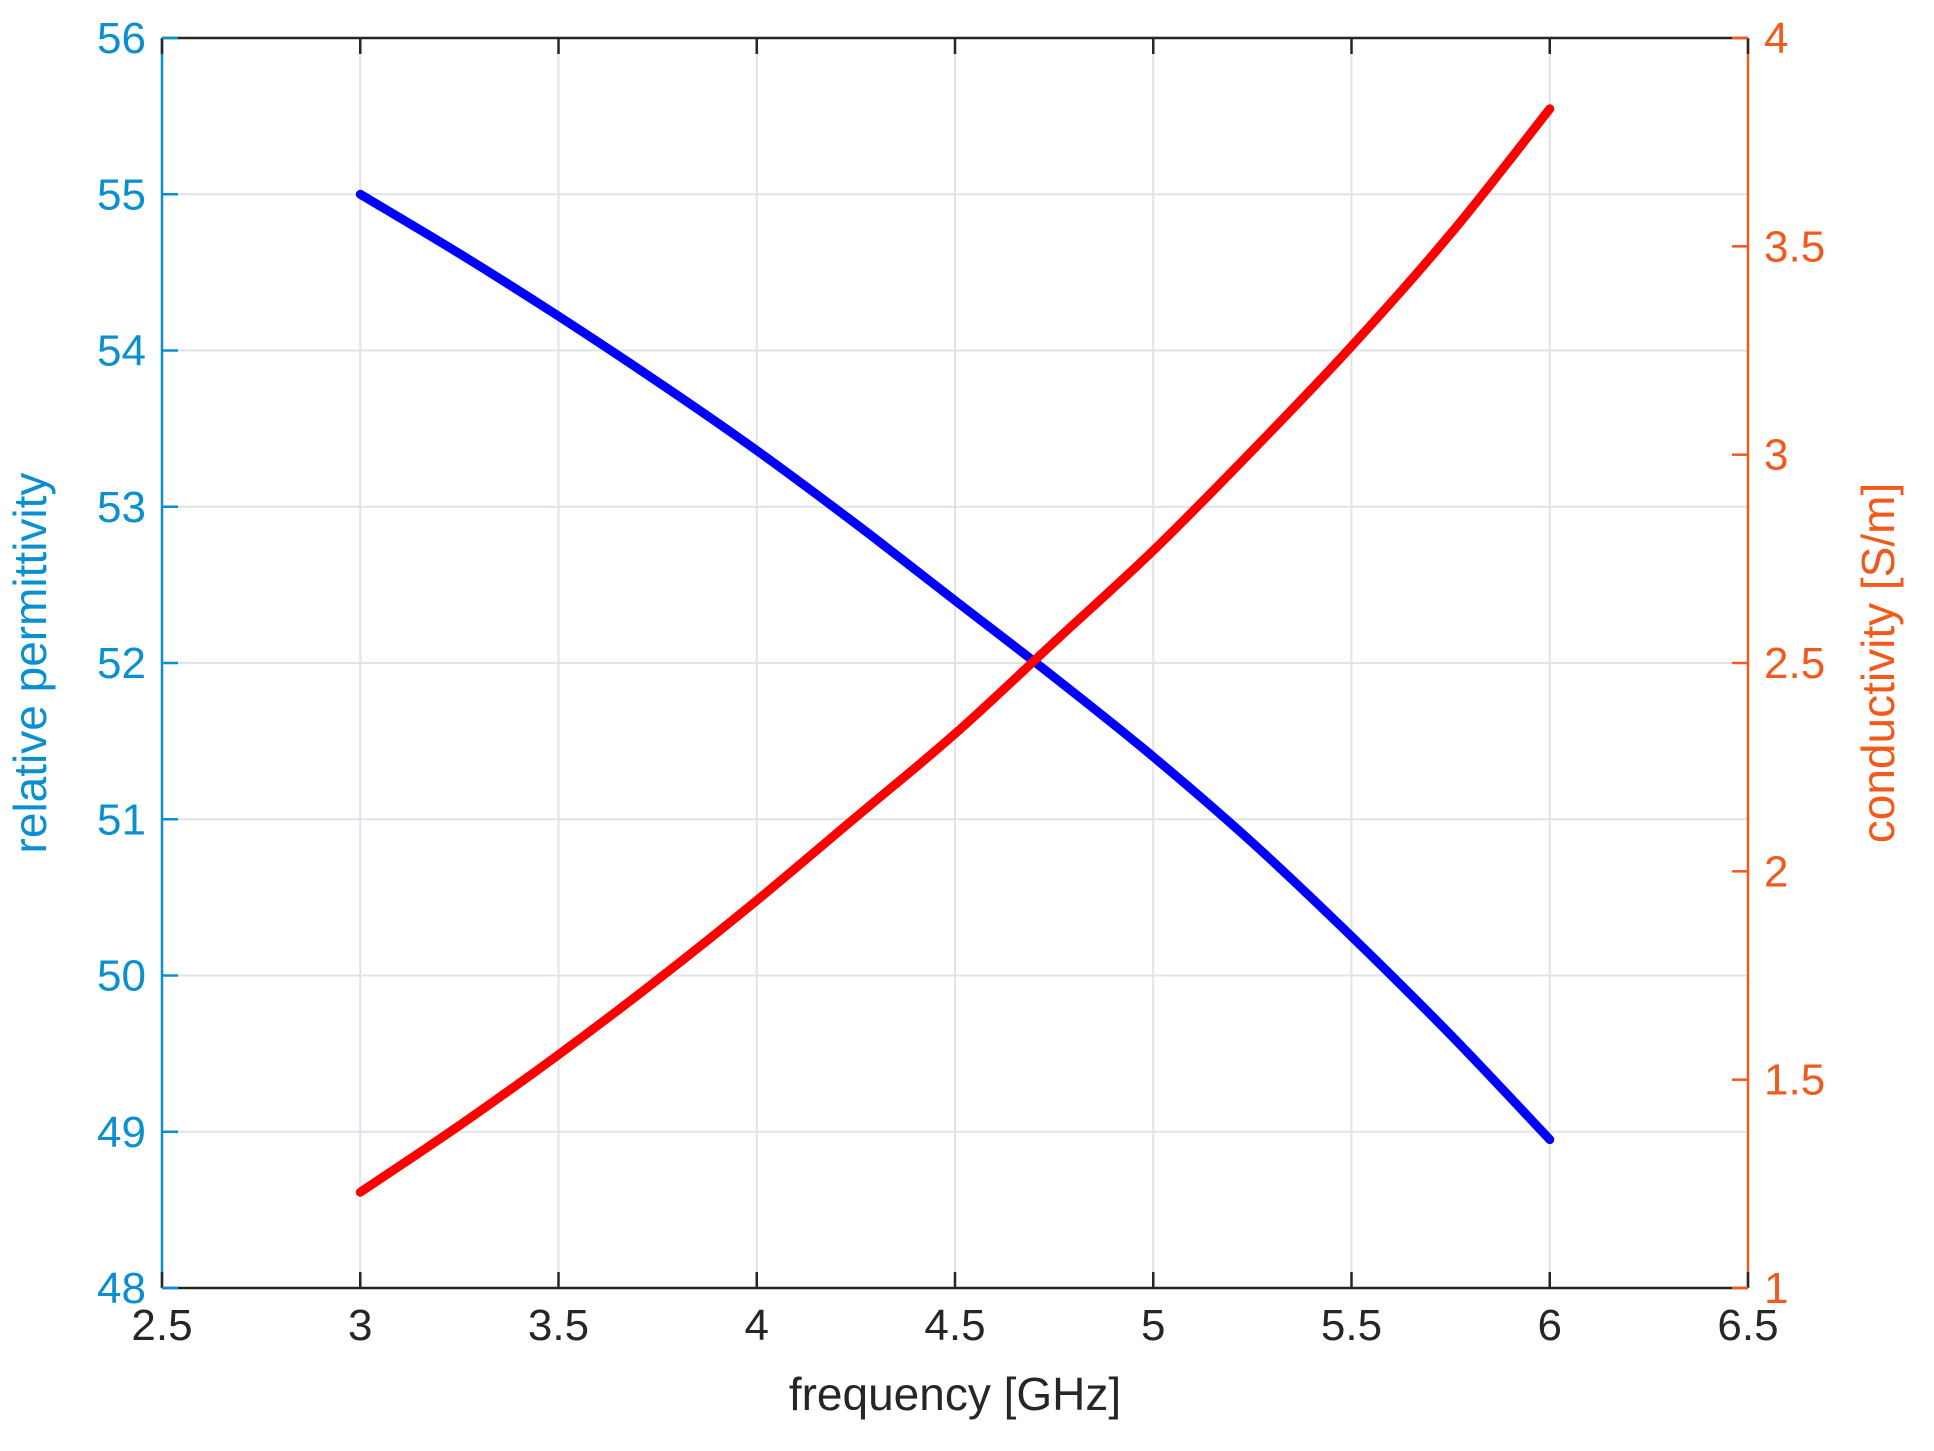  I want to click on x-tick-label: 4.5, so click(954, 1325).